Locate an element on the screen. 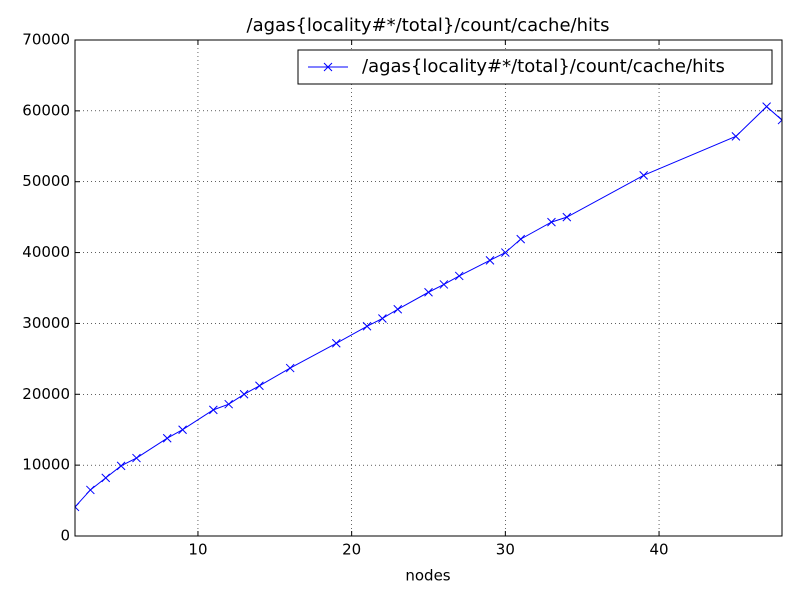 The width and height of the screenshot is (800, 600). y-tick-label: 30000 is located at coordinates (46, 323).